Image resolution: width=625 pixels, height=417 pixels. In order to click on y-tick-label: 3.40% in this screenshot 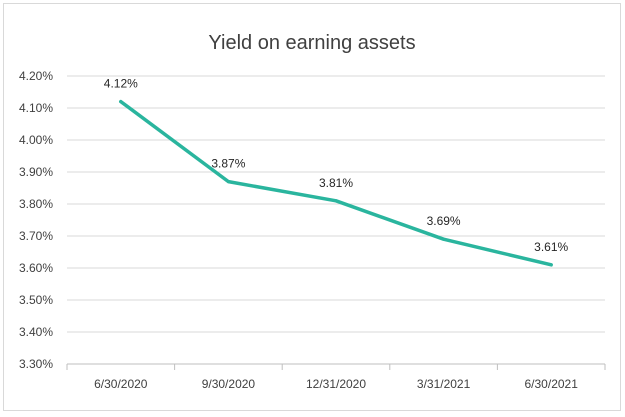, I will do `click(36, 332)`.